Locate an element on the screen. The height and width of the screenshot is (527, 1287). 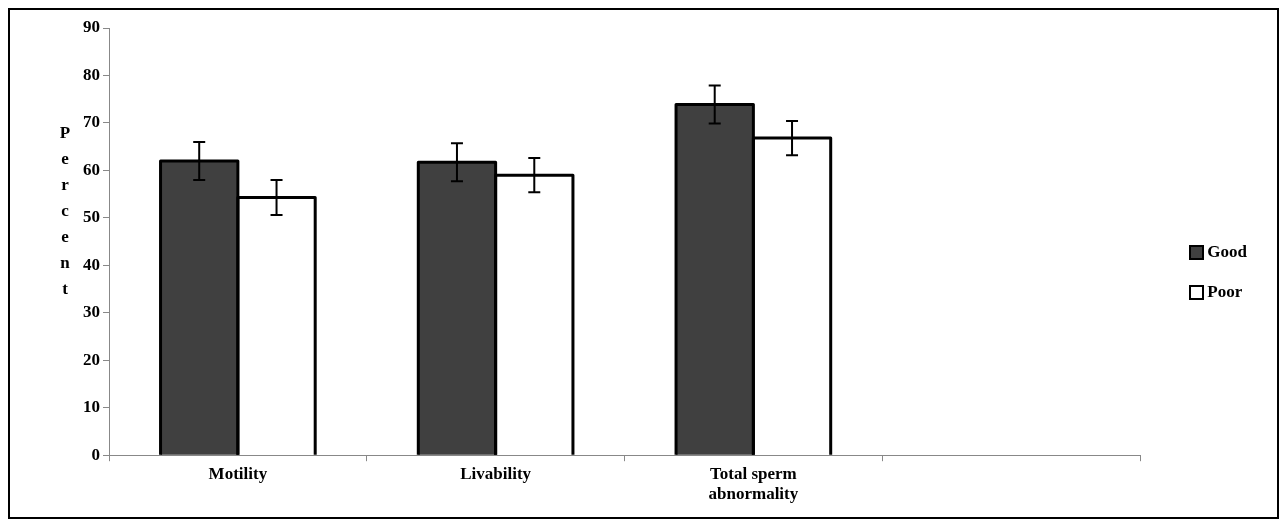
y-tick-label: 20 is located at coordinates (91, 359).